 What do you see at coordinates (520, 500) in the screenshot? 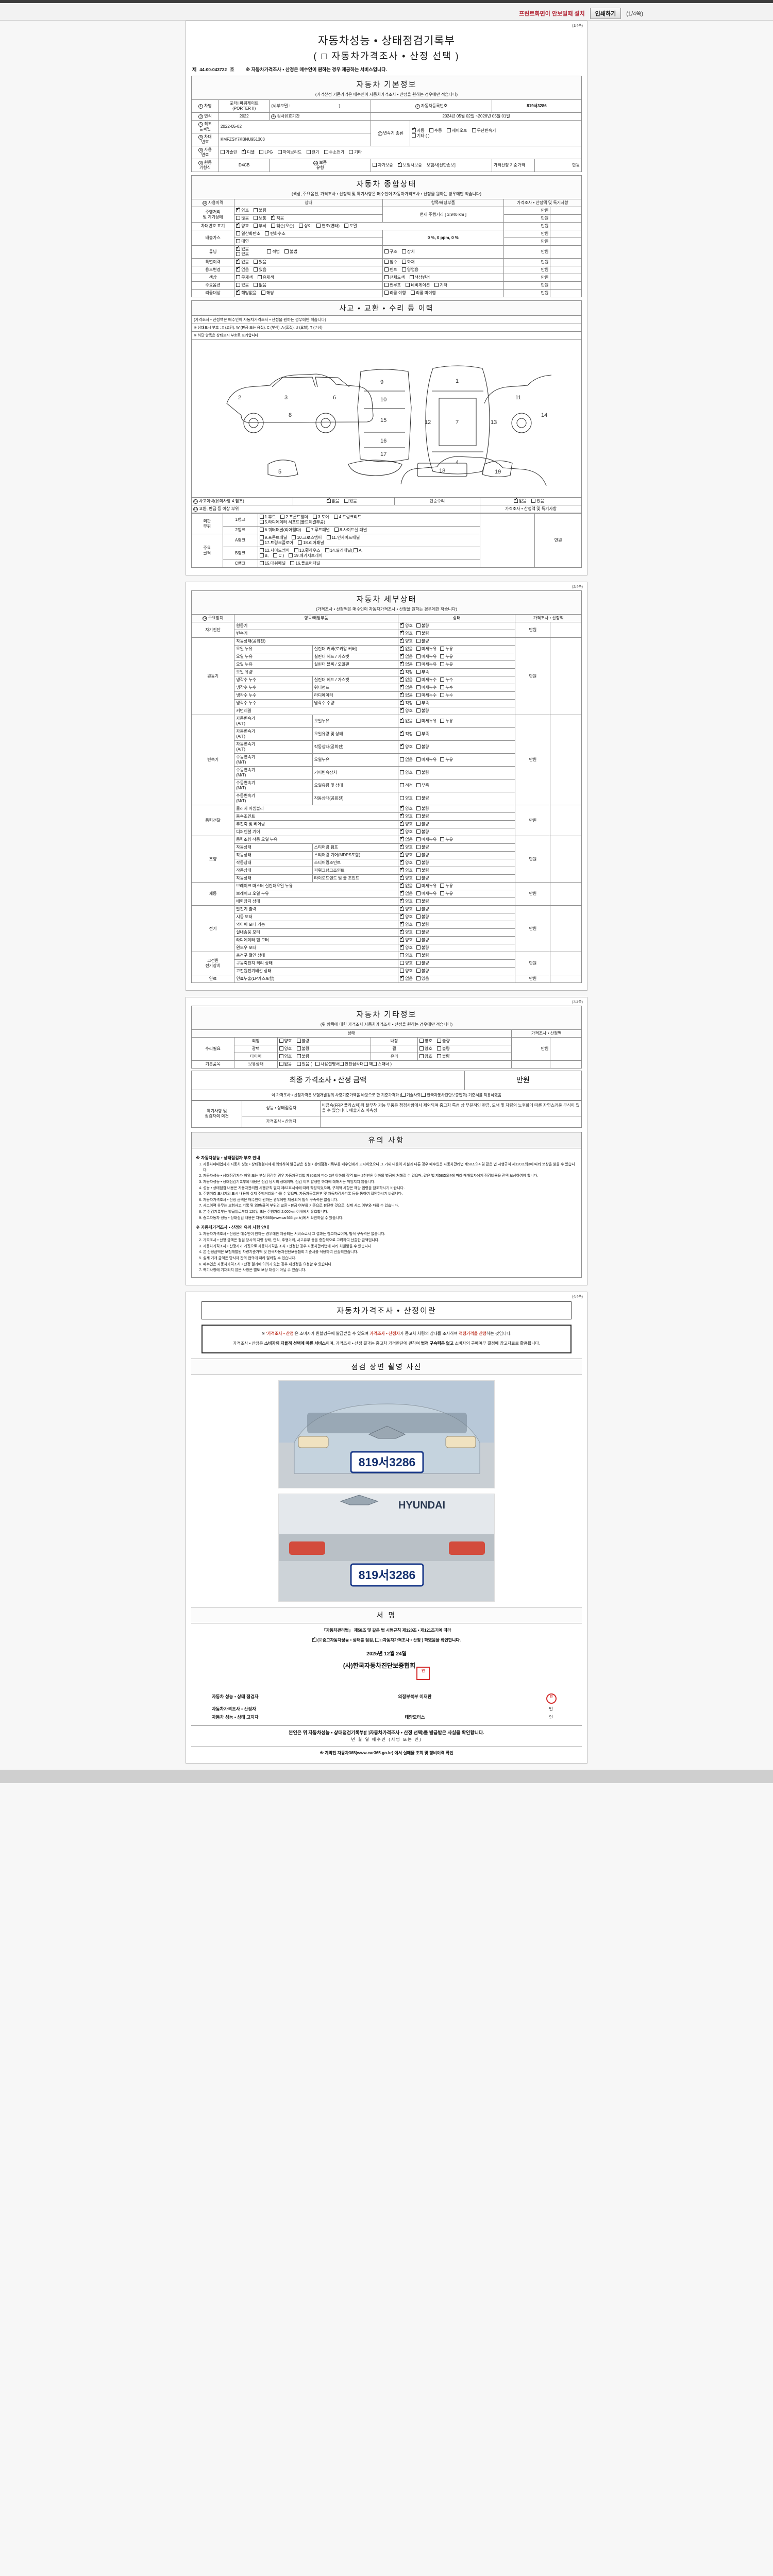
I see `opt-simple-none: 없음` at bounding box center [520, 500].